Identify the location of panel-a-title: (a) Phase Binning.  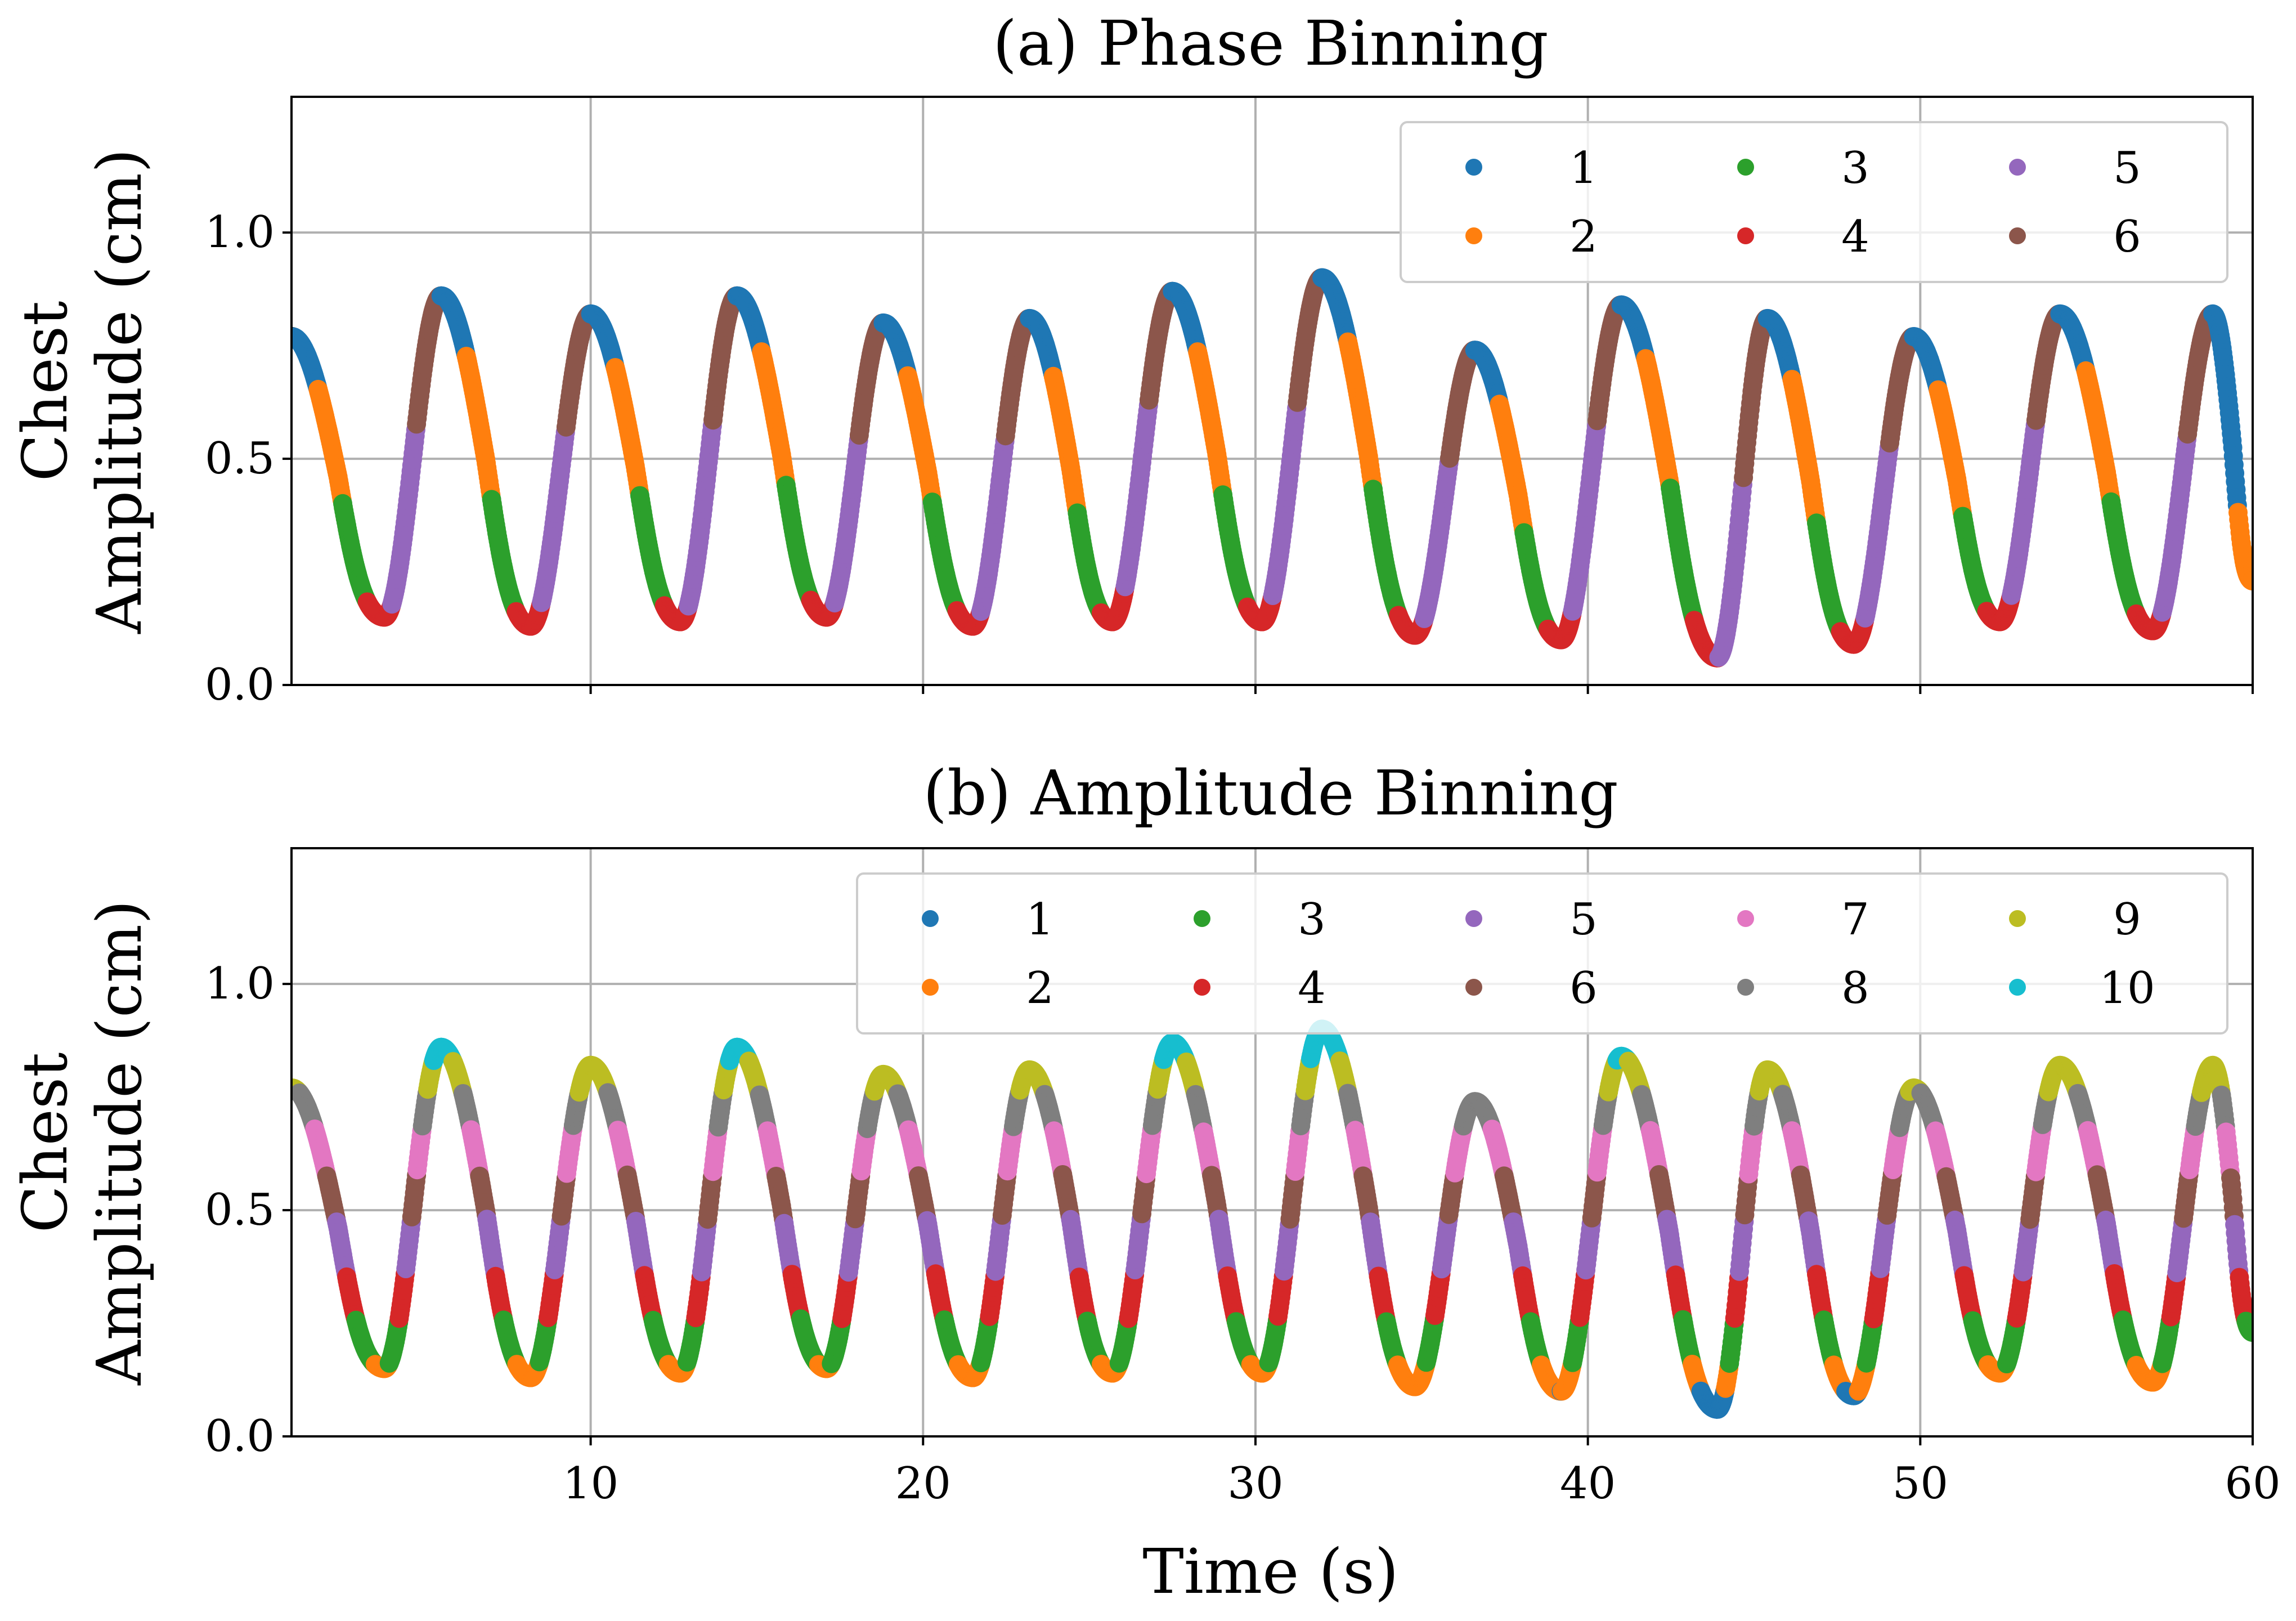
(1271, 43).